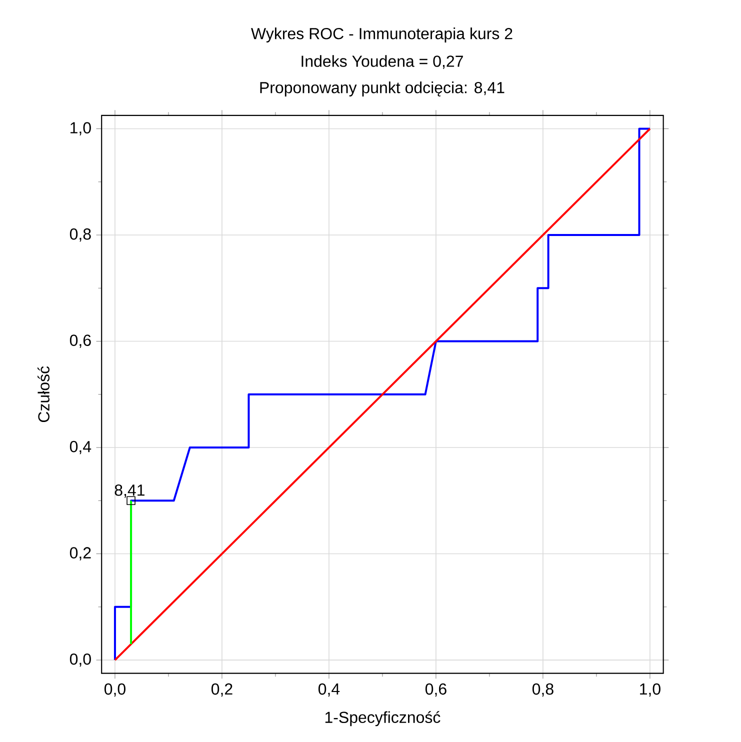  I want to click on x-tick-label: 0,2, so click(221, 690).